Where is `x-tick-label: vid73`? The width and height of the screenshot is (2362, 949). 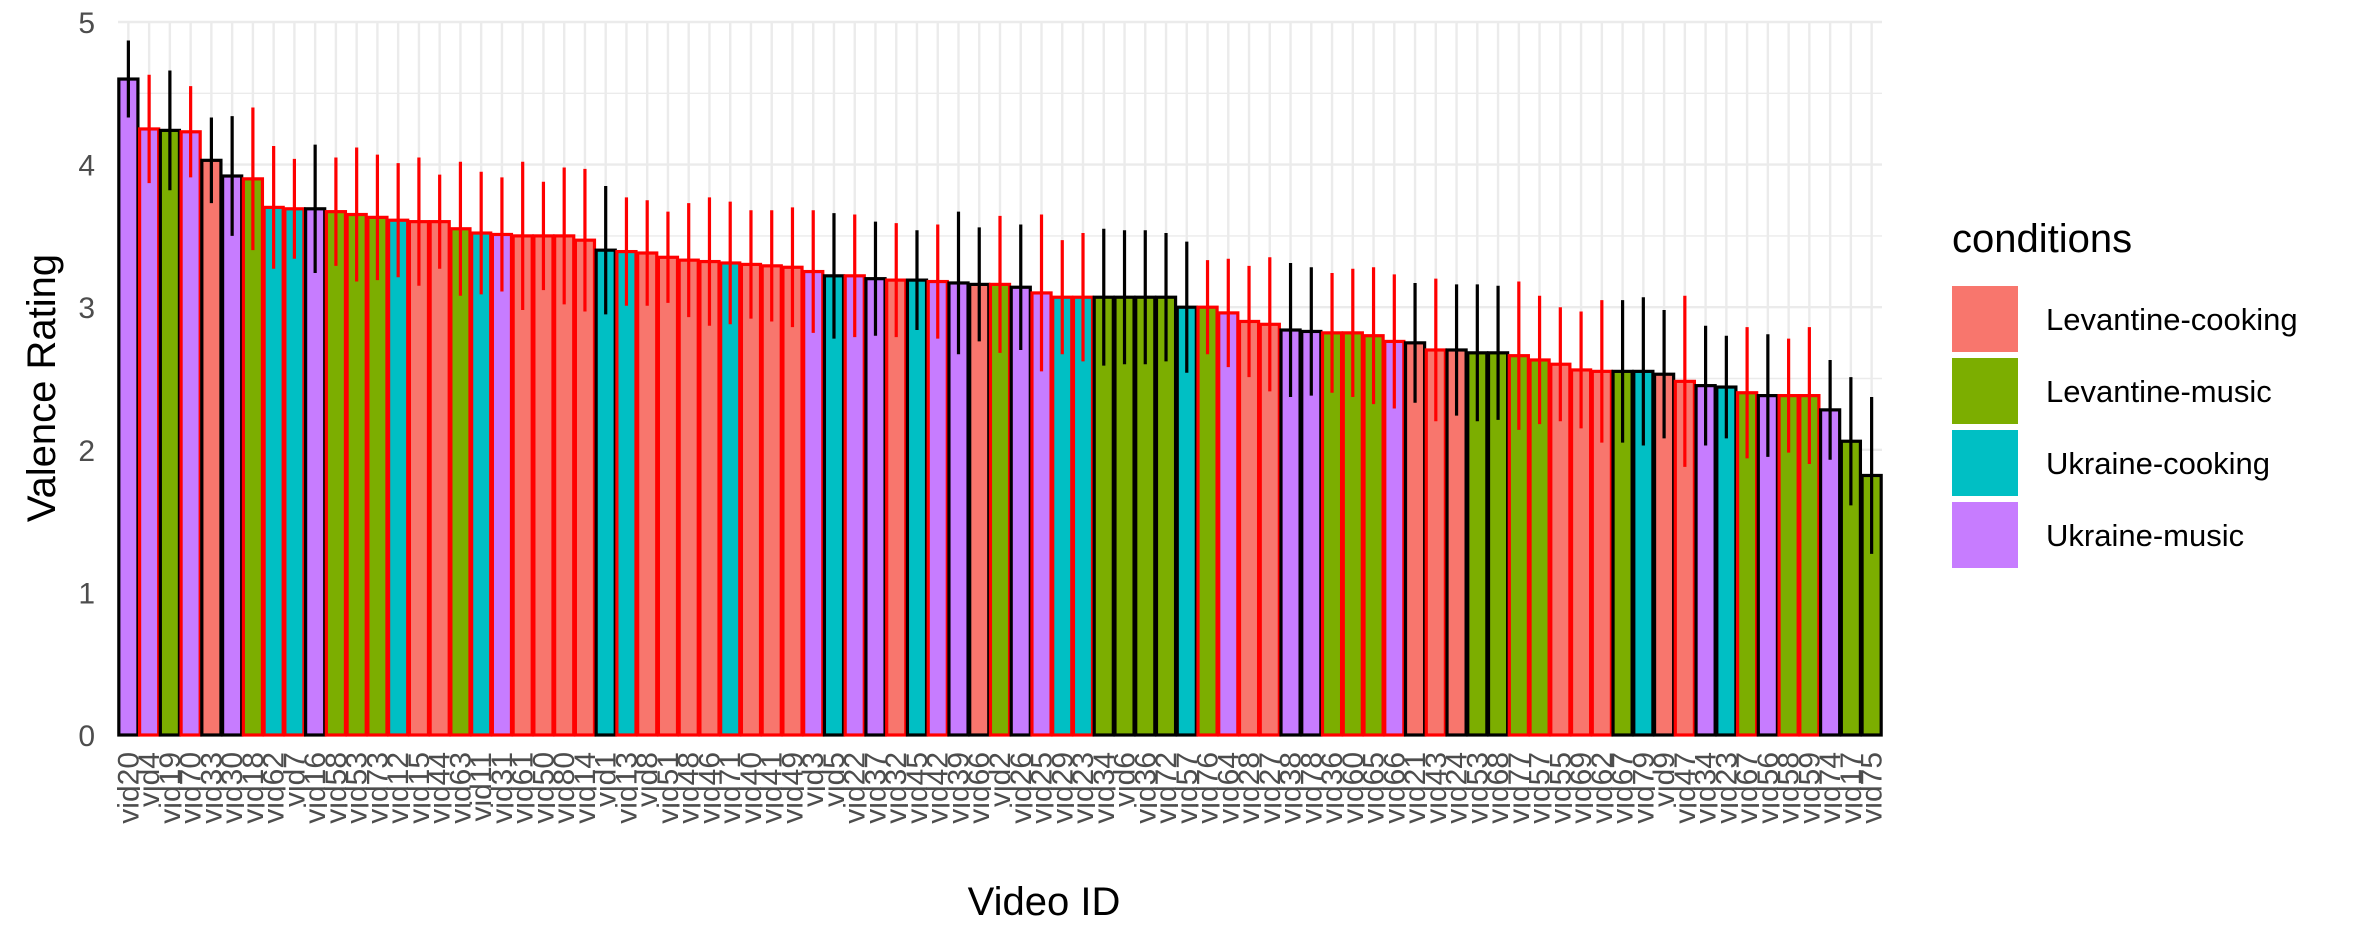
x-tick-label: vid73 is located at coordinates (377, 788).